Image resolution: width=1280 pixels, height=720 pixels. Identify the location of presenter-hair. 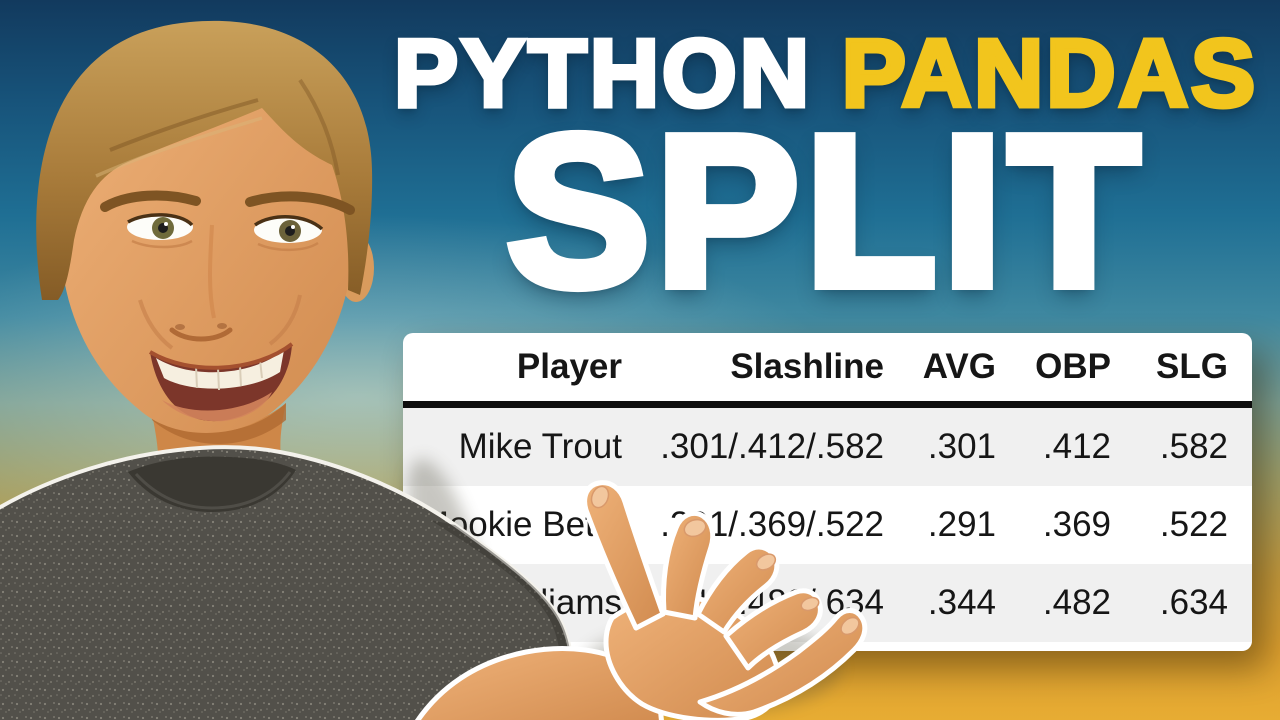
(204, 160).